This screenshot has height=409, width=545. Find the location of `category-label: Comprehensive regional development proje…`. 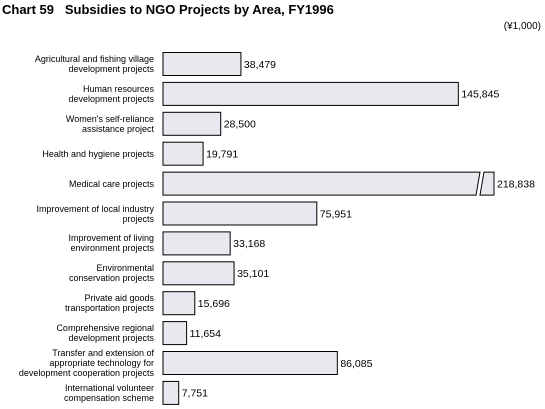

category-label: Comprehensive regional development proje… is located at coordinates (105, 333).